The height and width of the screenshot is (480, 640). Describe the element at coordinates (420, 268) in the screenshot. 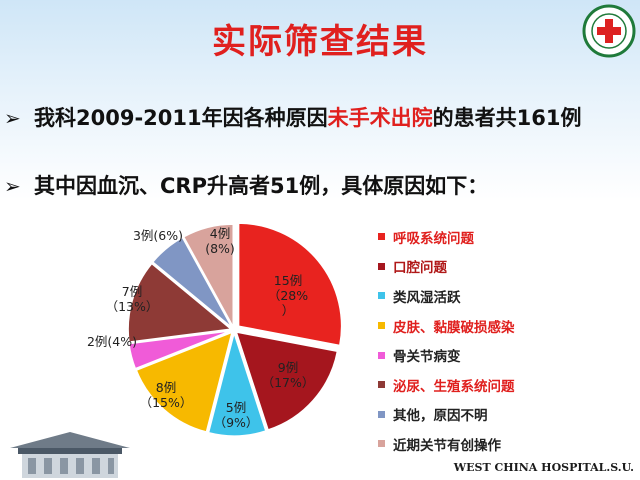

I see `legend-label: 口腔问题` at that location.